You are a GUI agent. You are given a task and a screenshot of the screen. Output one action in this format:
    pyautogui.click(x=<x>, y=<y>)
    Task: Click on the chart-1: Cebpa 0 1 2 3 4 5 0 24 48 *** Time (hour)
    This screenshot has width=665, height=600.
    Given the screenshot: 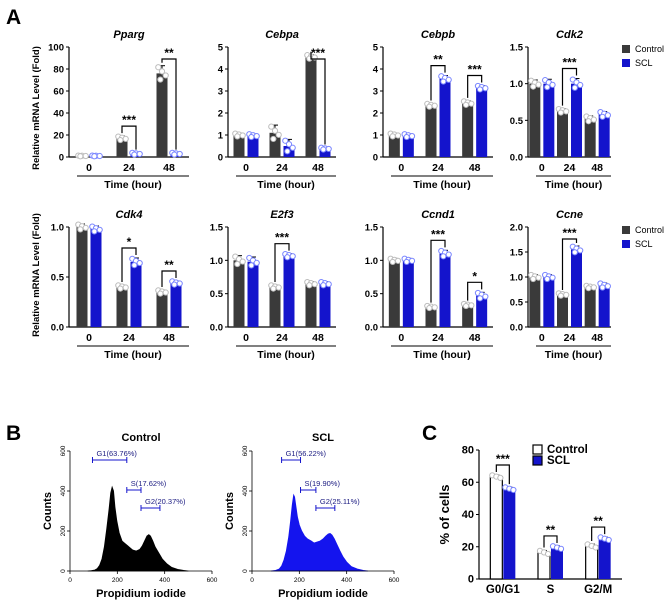 What is the action you would take?
    pyautogui.click(x=277, y=110)
    